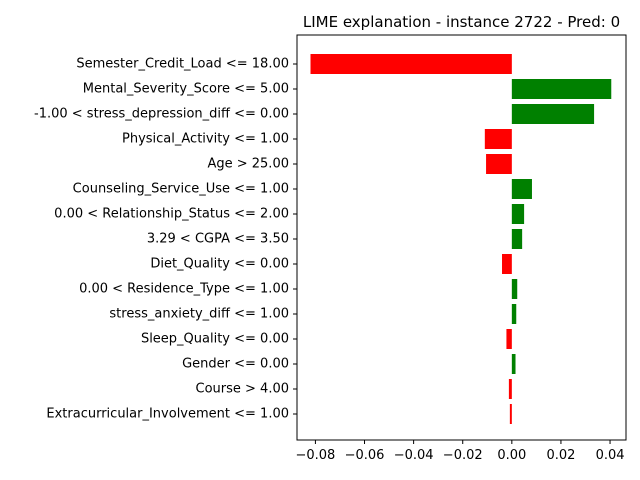  I want to click on y-tick-label-9: 0.00 < Residence_Type <= 1.00, so click(184, 289).